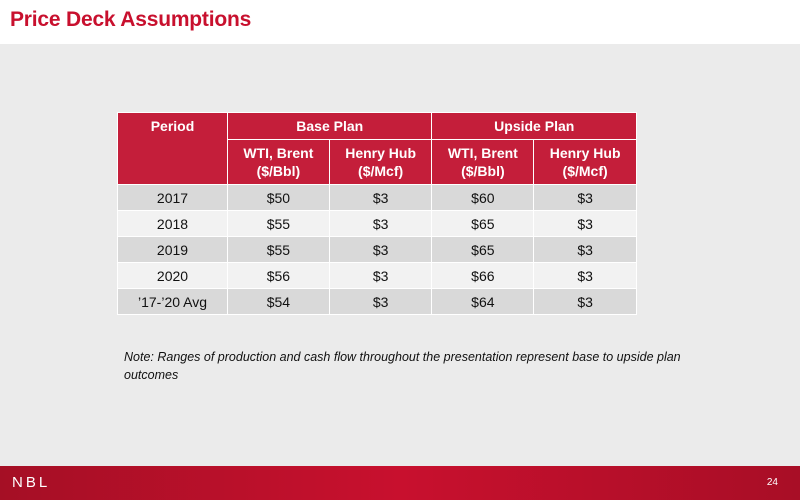 This screenshot has width=800, height=500. Describe the element at coordinates (380, 153) in the screenshot. I see `header-base-hh-line1: Henry Hub` at that location.